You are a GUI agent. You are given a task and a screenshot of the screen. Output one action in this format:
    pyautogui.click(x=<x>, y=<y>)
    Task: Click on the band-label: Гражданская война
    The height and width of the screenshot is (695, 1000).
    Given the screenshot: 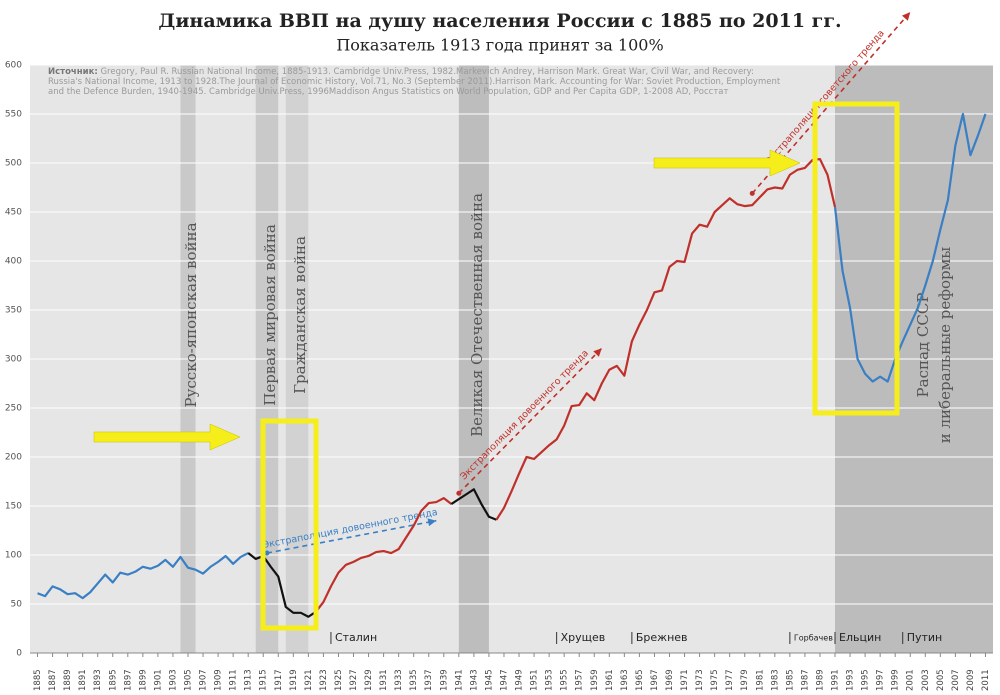 What is the action you would take?
    pyautogui.click(x=300, y=315)
    